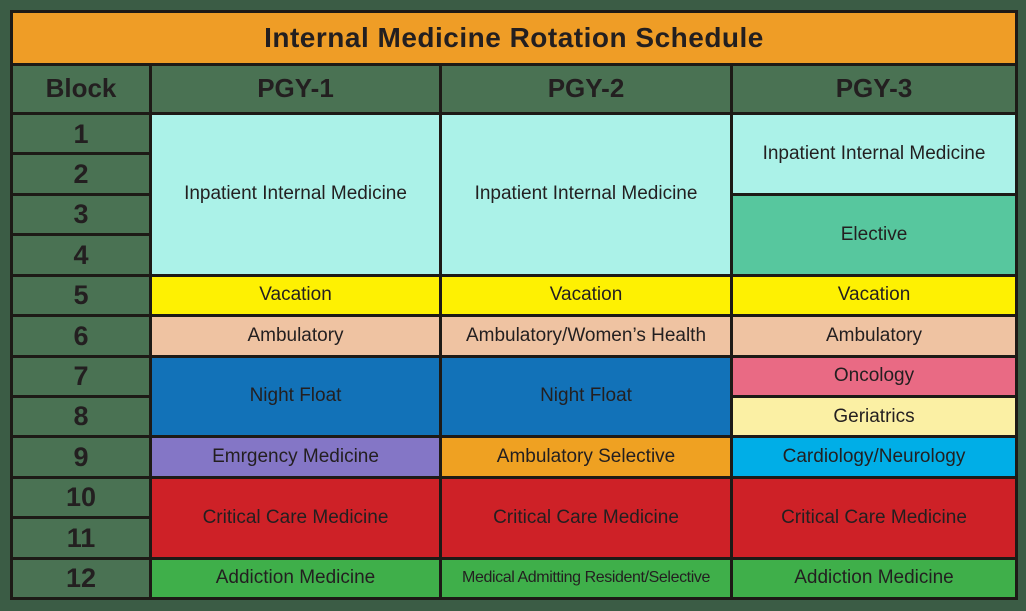 The image size is (1026, 611). What do you see at coordinates (295, 396) in the screenshot?
I see `cell-pgy1-night-float: Night Float` at bounding box center [295, 396].